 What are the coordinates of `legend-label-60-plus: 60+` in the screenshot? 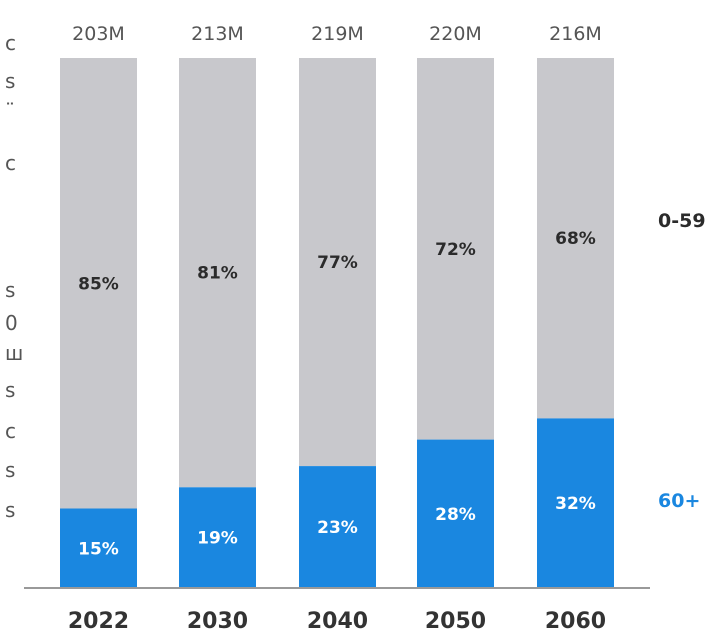 It's located at (679, 501).